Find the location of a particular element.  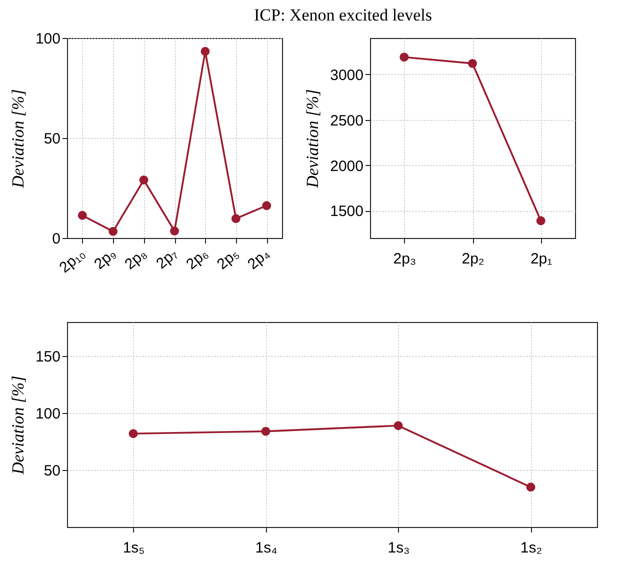

x-tick-label: 2p₁₀ is located at coordinates (72, 260).